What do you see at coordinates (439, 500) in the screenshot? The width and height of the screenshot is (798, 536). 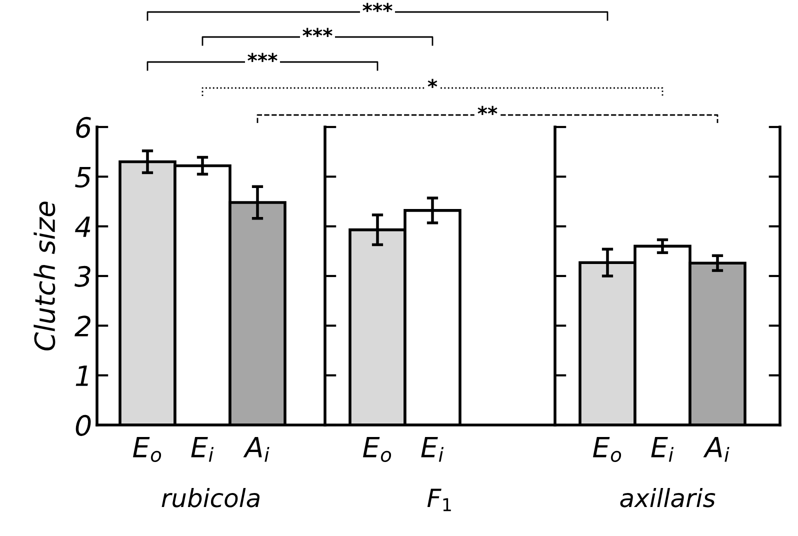 I see `x-axis-title: F$_{1}$` at bounding box center [439, 500].